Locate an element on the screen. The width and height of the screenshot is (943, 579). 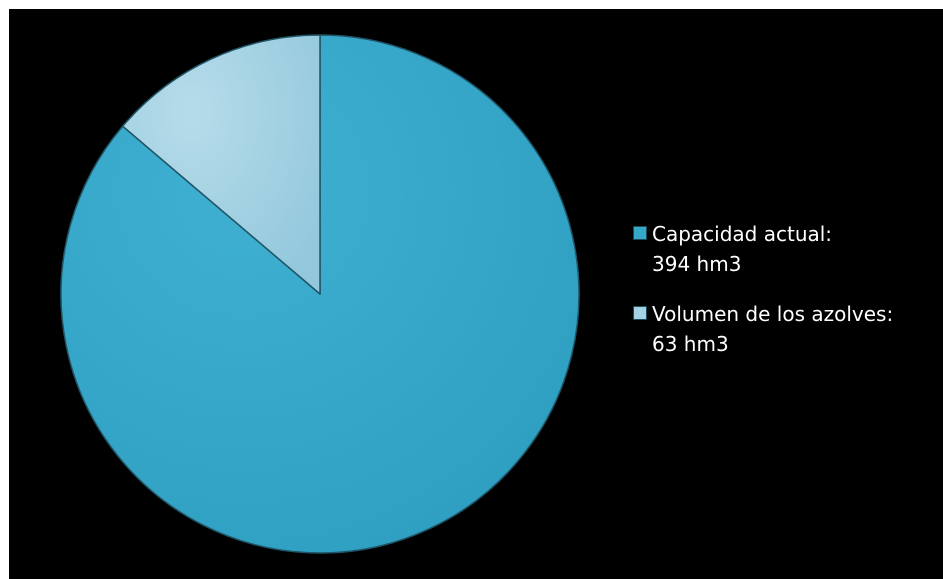
legend-item-volumen-azolves: Volumen de los azolves: 63 hm3 is located at coordinates (788, 329).